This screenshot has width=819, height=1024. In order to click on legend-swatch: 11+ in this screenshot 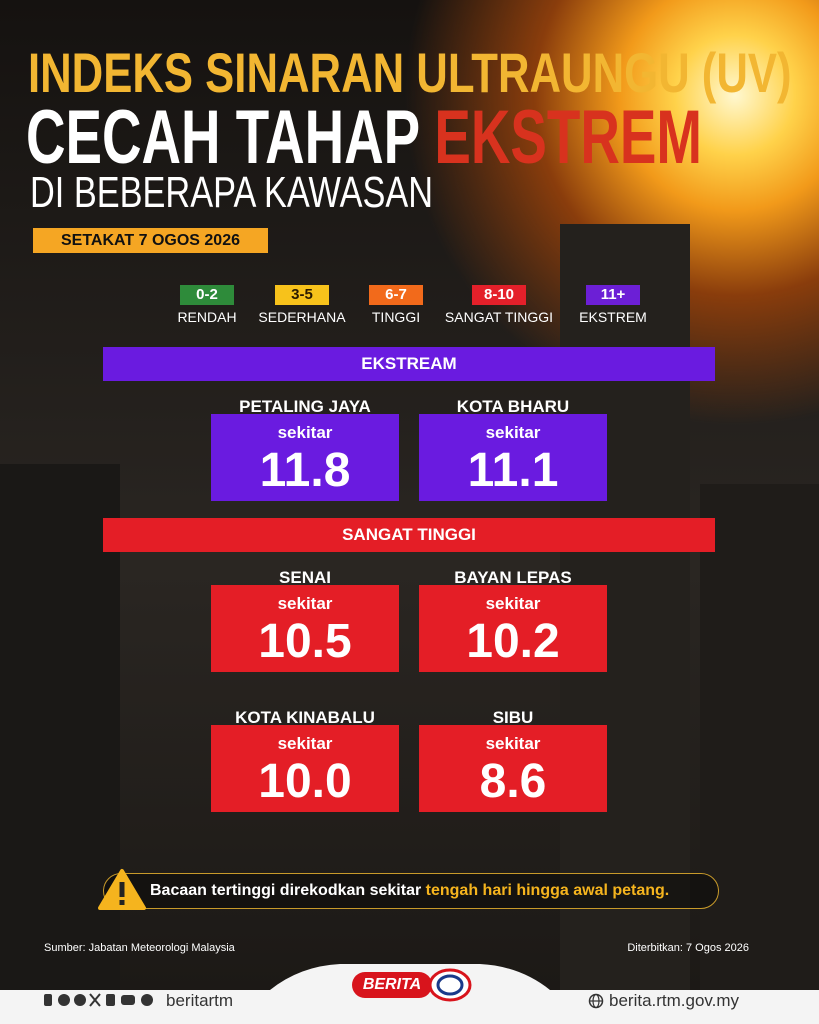, I will do `click(613, 295)`.